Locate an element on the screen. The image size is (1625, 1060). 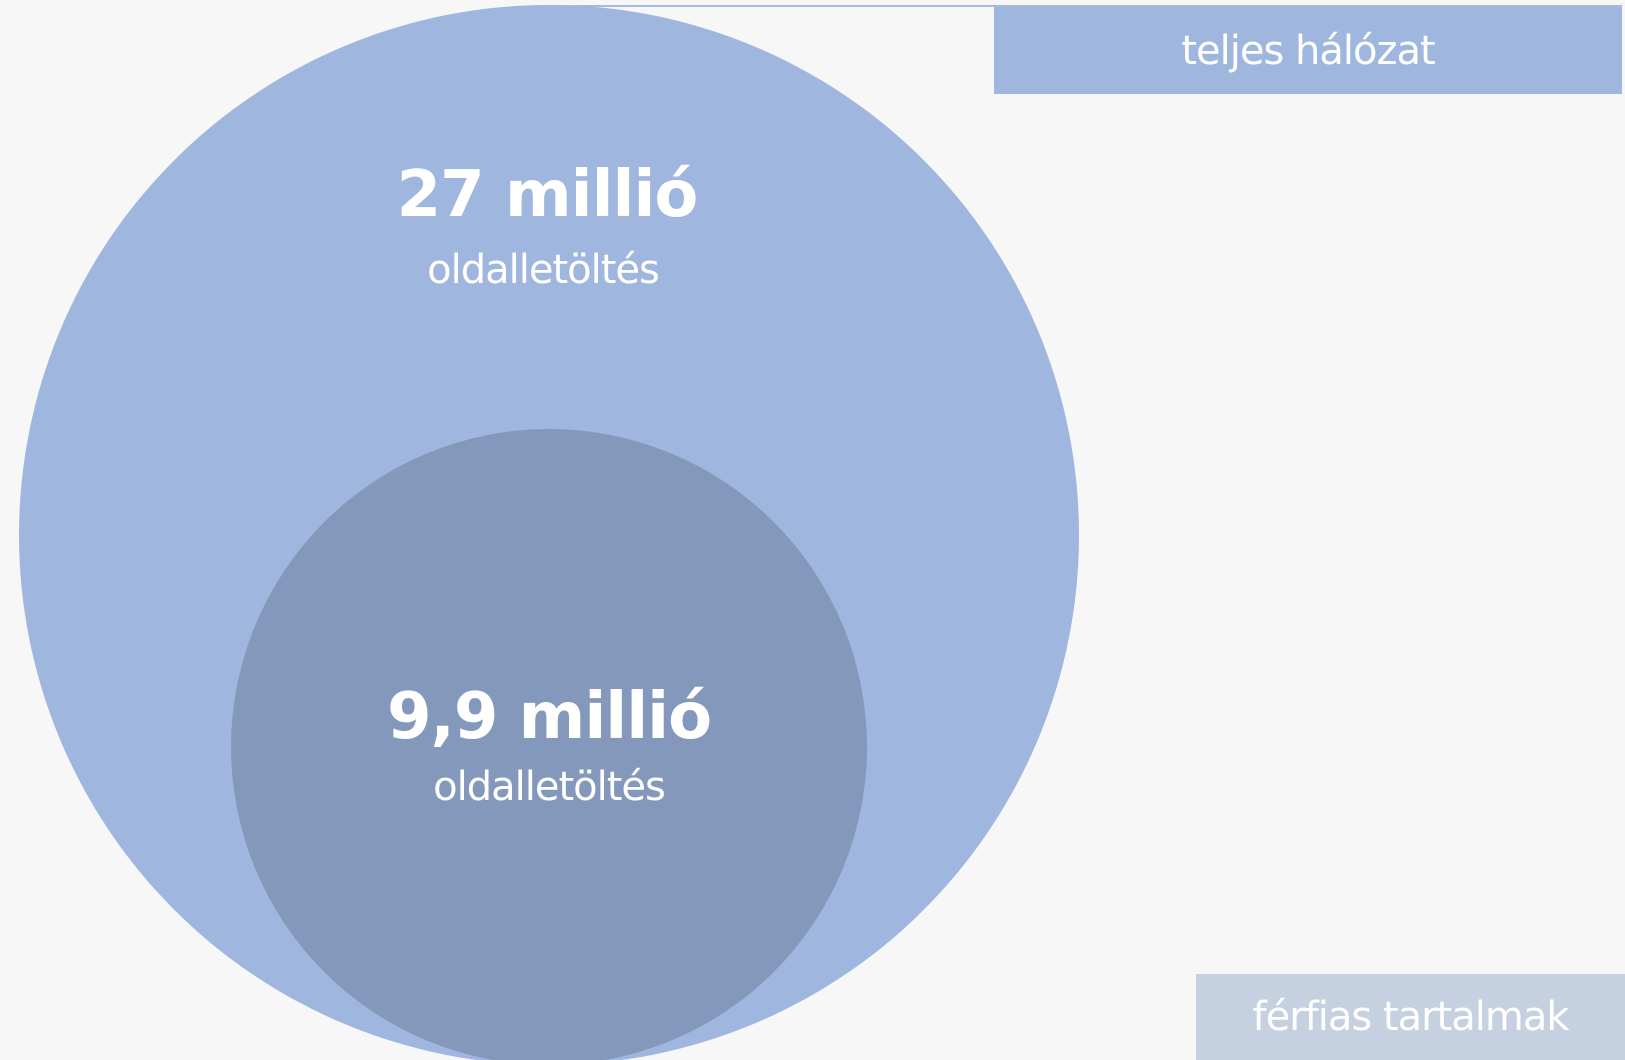
mens-pageviews-unit: oldalletöltés is located at coordinates (549, 787).